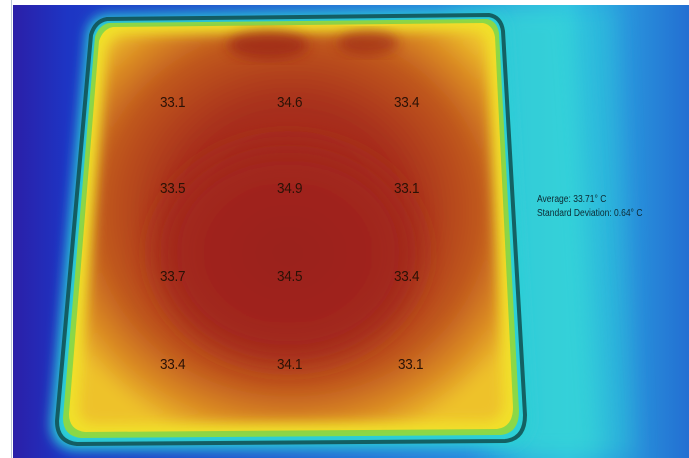 Image resolution: width=689 pixels, height=458 pixels. I want to click on reading-r2-c3: 33.1, so click(407, 188).